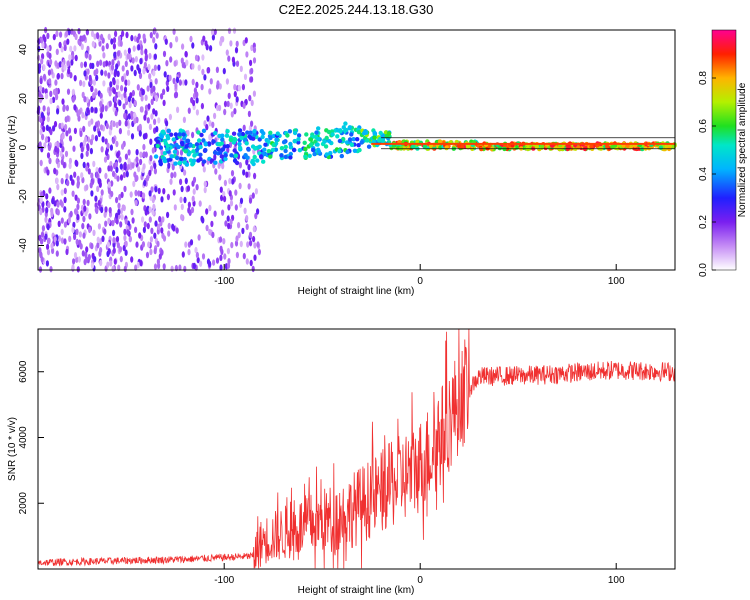 The height and width of the screenshot is (600, 750). Describe the element at coordinates (23, 99) in the screenshot. I see `spectrogram-ytick-label: 20` at that location.